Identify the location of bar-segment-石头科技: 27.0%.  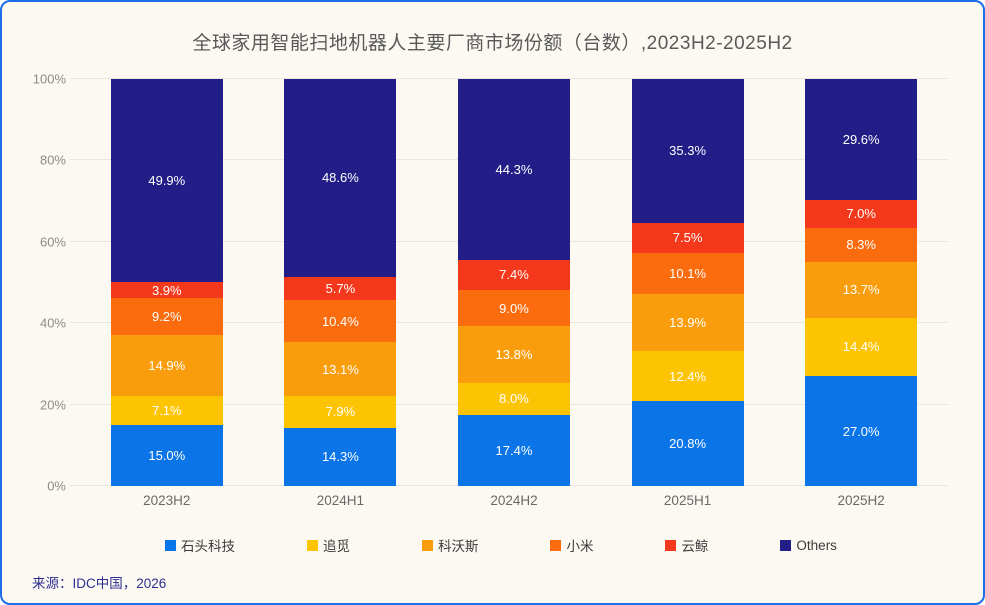
(861, 431).